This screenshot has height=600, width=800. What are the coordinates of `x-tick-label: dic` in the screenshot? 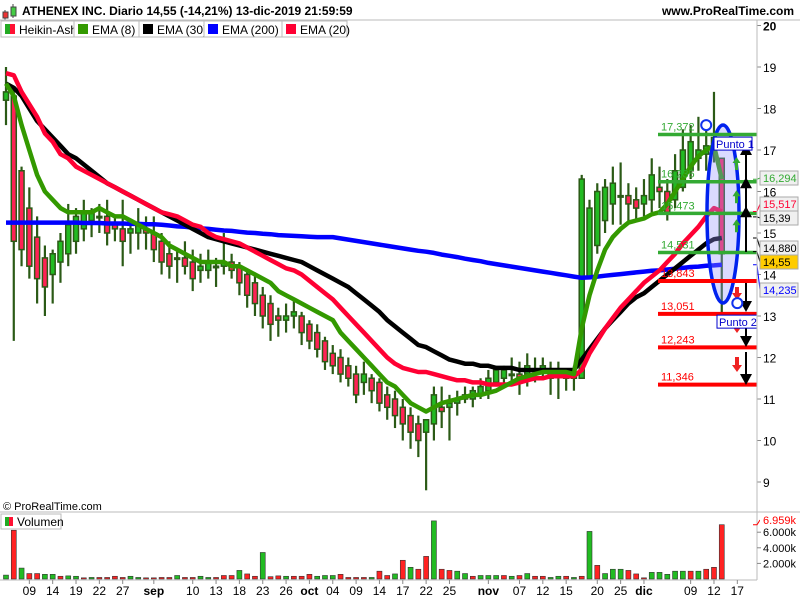 It's located at (644, 591).